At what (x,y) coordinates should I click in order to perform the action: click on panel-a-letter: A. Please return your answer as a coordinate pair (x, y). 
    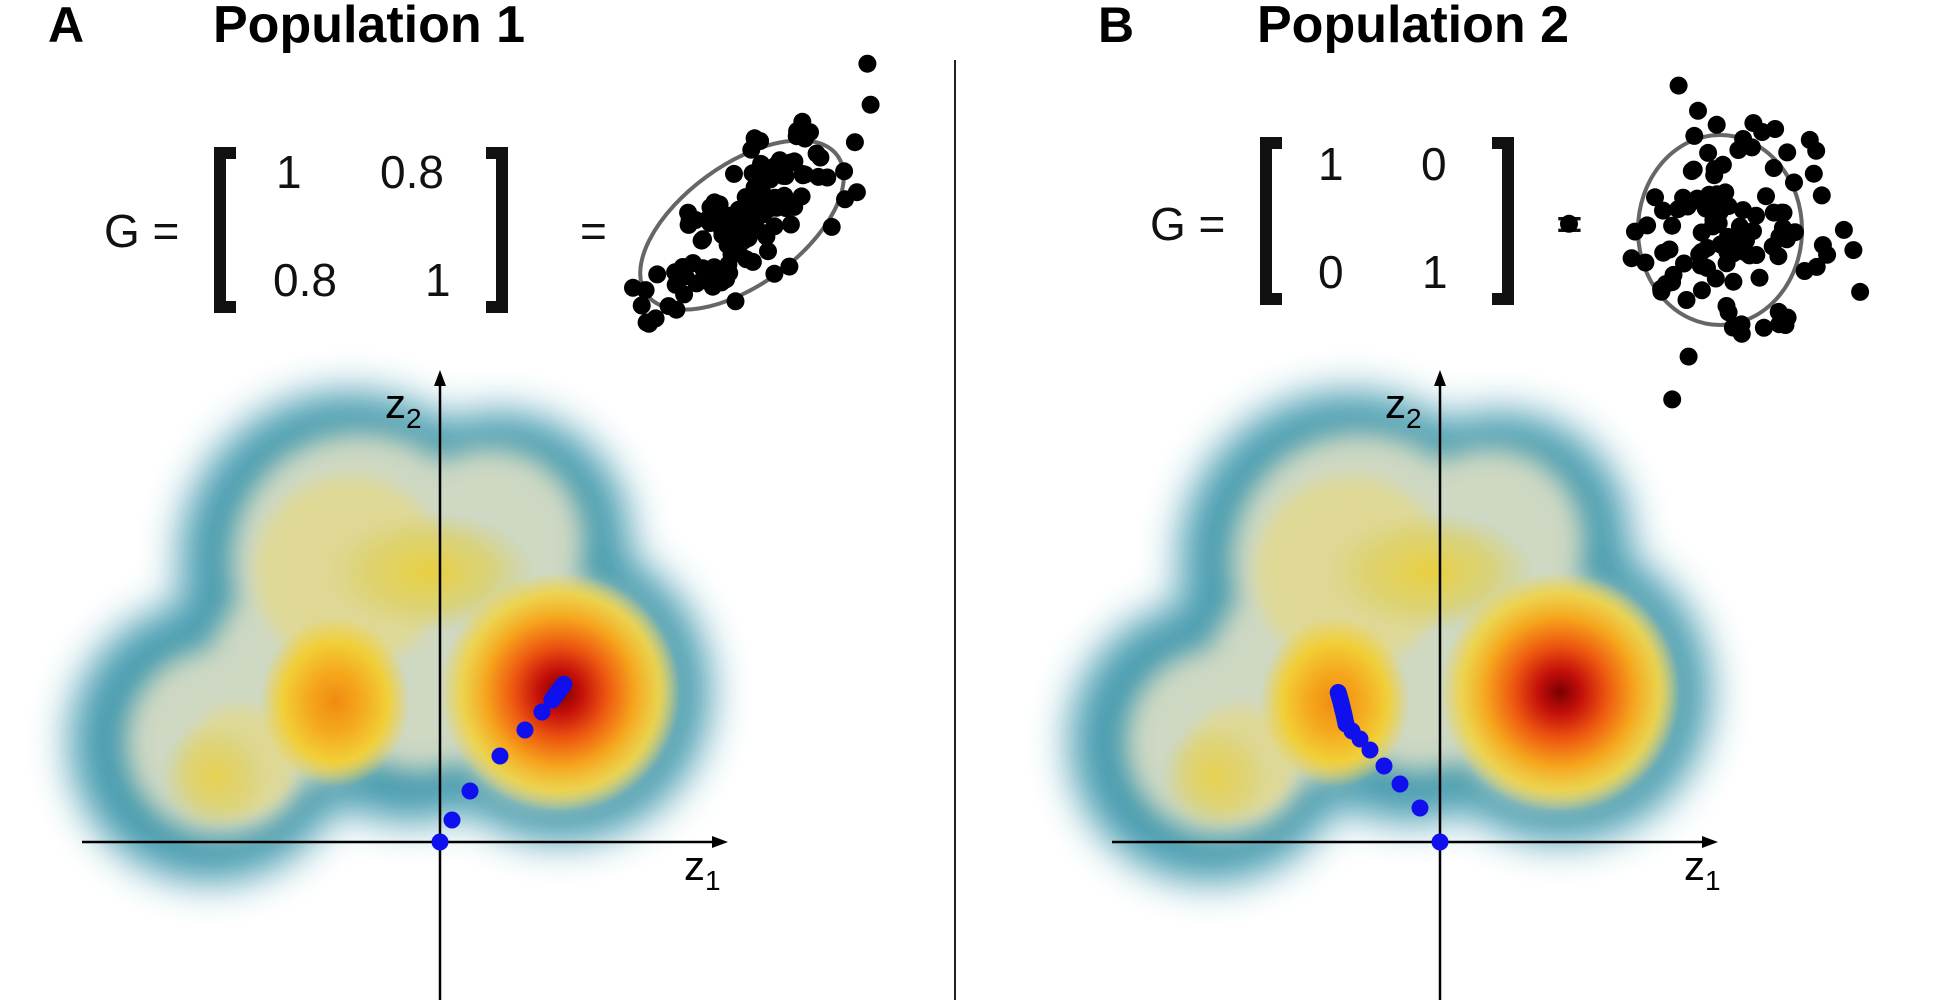
    Looking at the image, I should click on (66, 26).